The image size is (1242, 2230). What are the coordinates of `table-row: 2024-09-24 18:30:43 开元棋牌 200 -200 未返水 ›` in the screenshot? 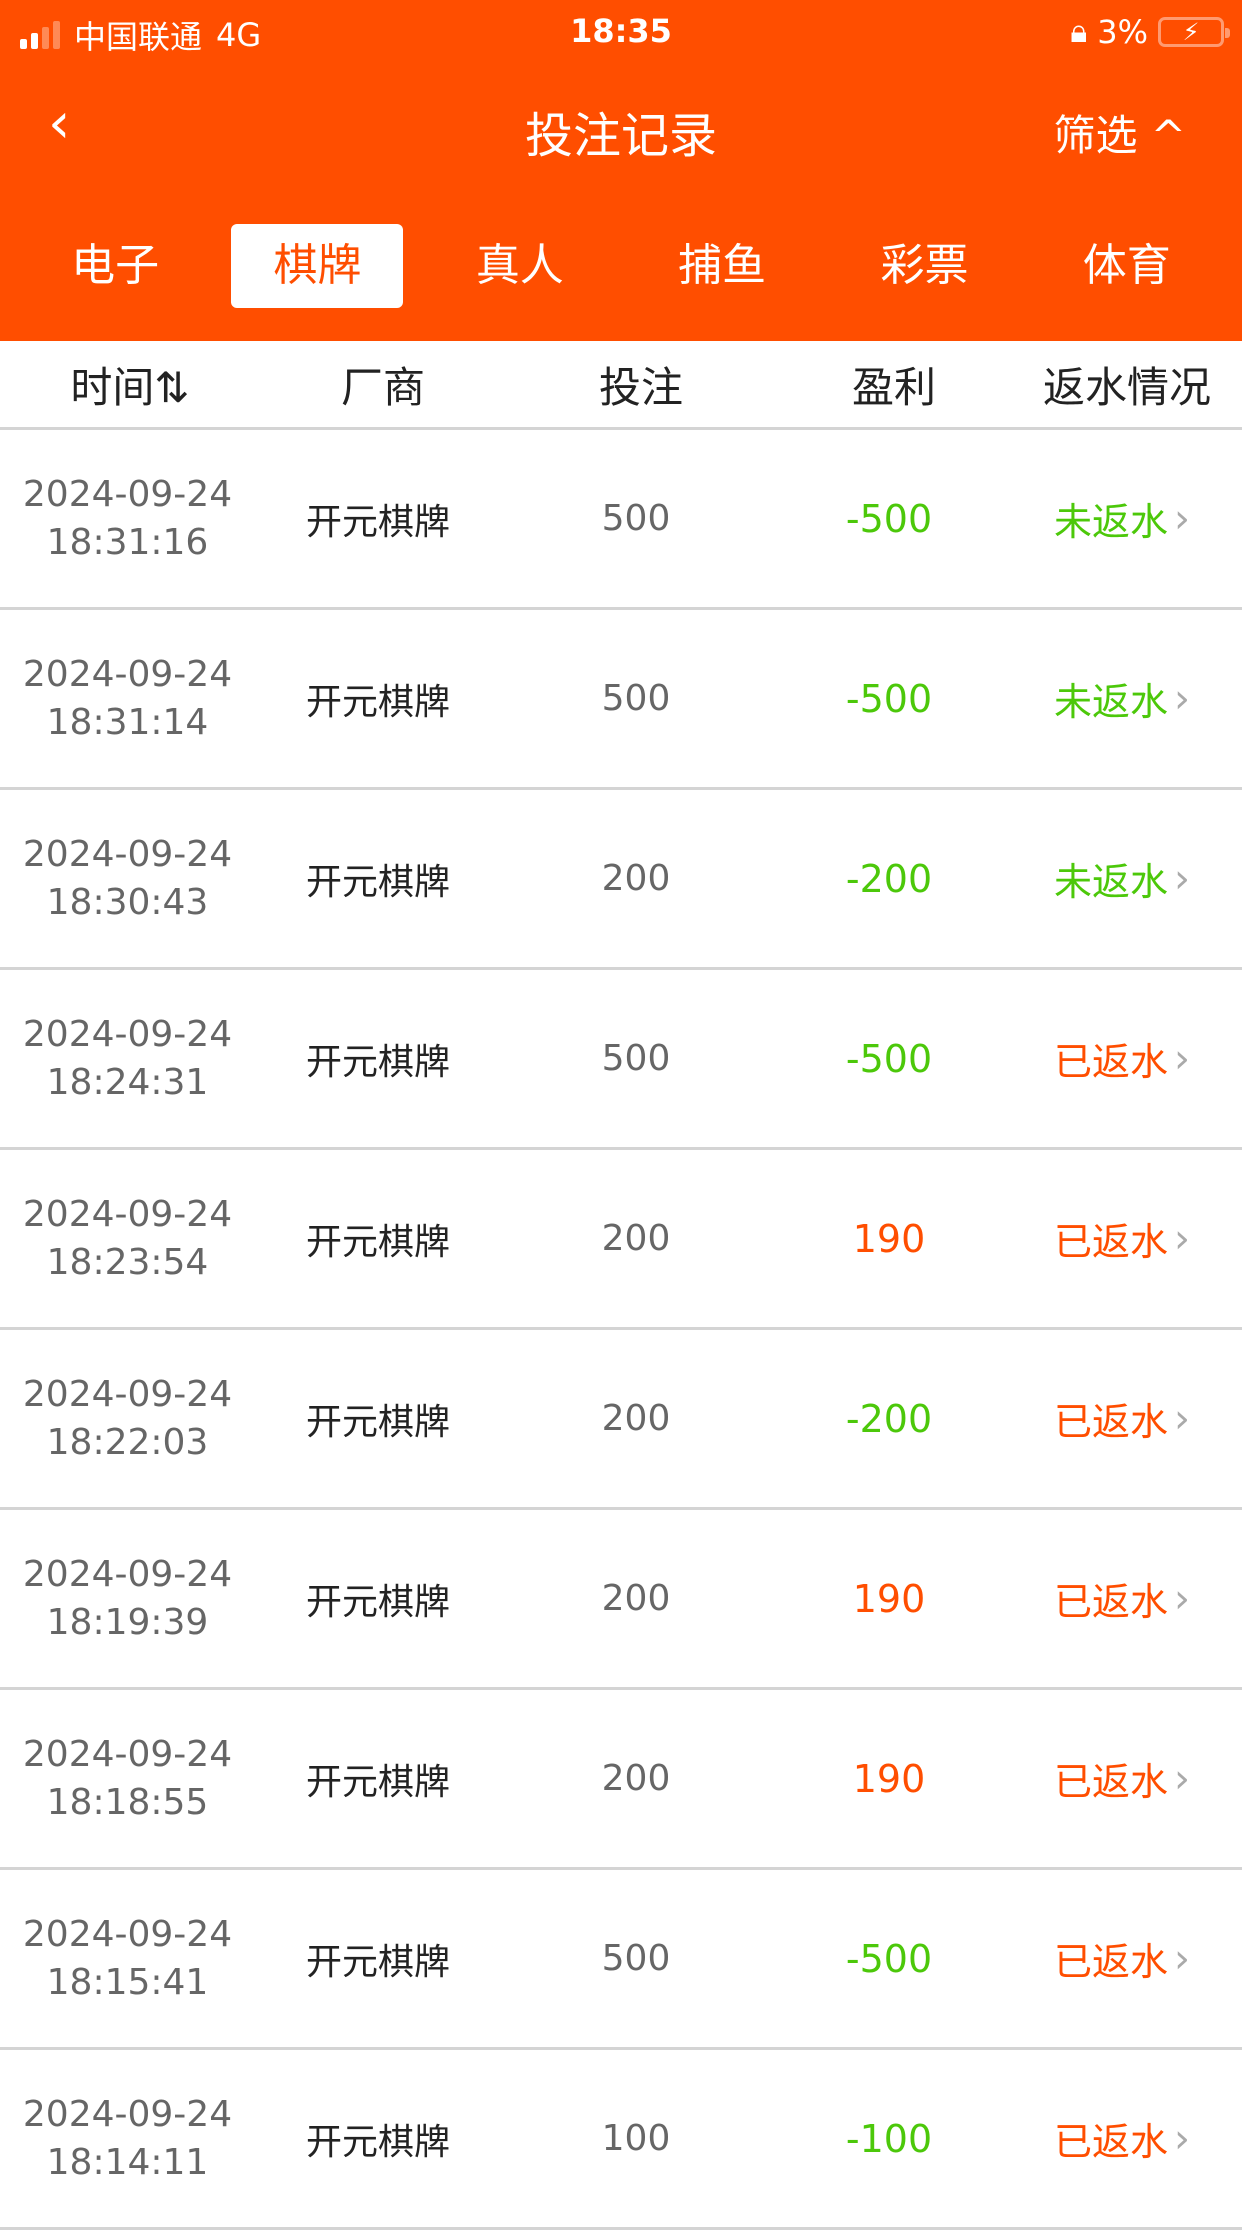 It's located at (621, 880).